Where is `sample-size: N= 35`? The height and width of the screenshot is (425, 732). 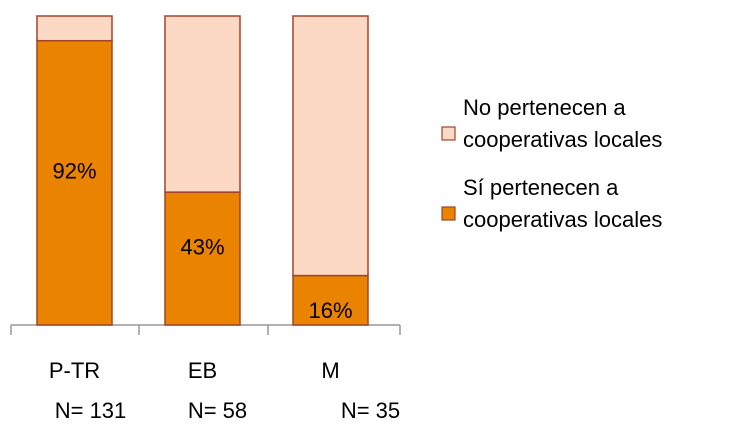
sample-size: N= 35 is located at coordinates (370, 410).